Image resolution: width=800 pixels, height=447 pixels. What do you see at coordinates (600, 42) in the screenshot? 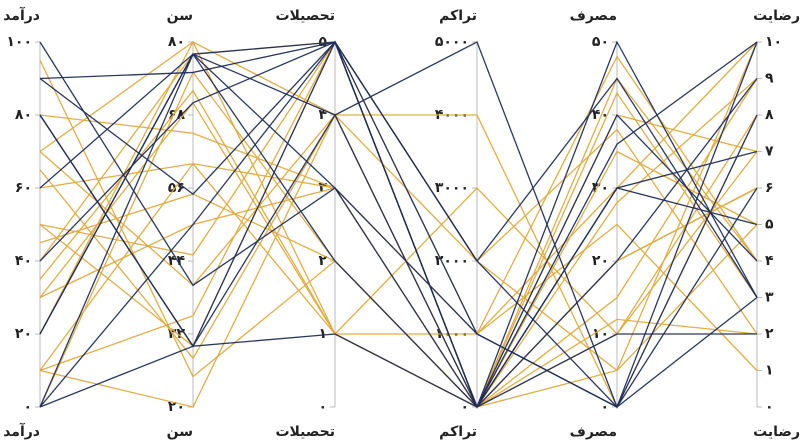
I see `tick-label: ۵۰` at bounding box center [600, 42].